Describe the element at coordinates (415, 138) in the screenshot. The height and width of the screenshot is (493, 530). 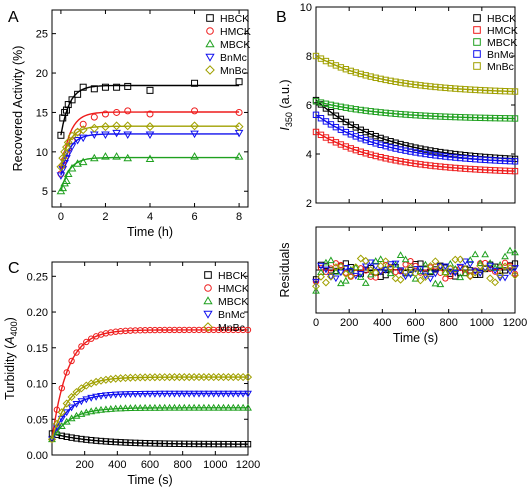
I see `panel-b-fit-line-bnmc` at that location.